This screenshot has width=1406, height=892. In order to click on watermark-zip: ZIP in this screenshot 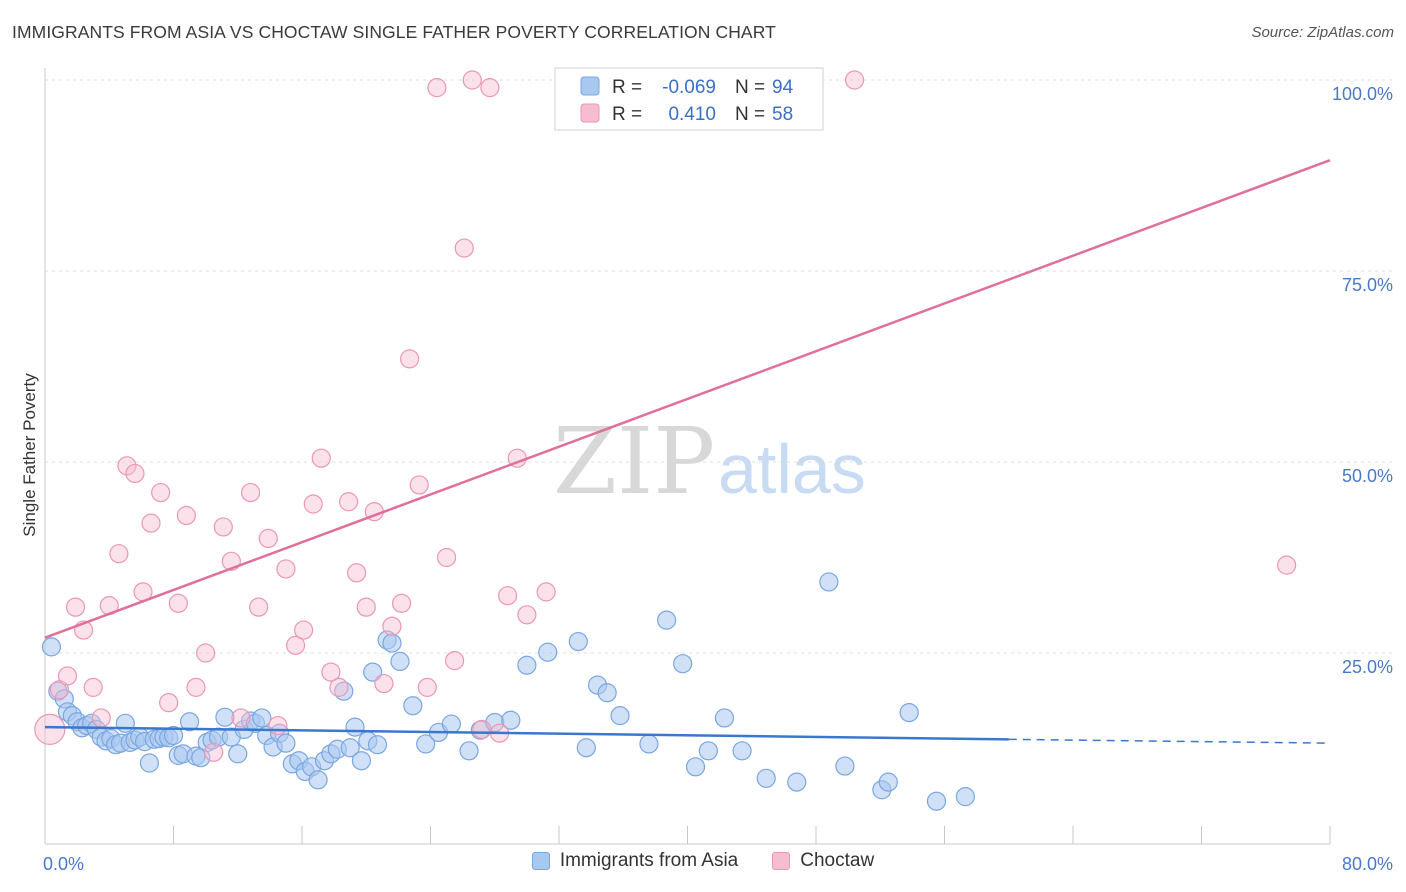, I will do `click(634, 461)`.